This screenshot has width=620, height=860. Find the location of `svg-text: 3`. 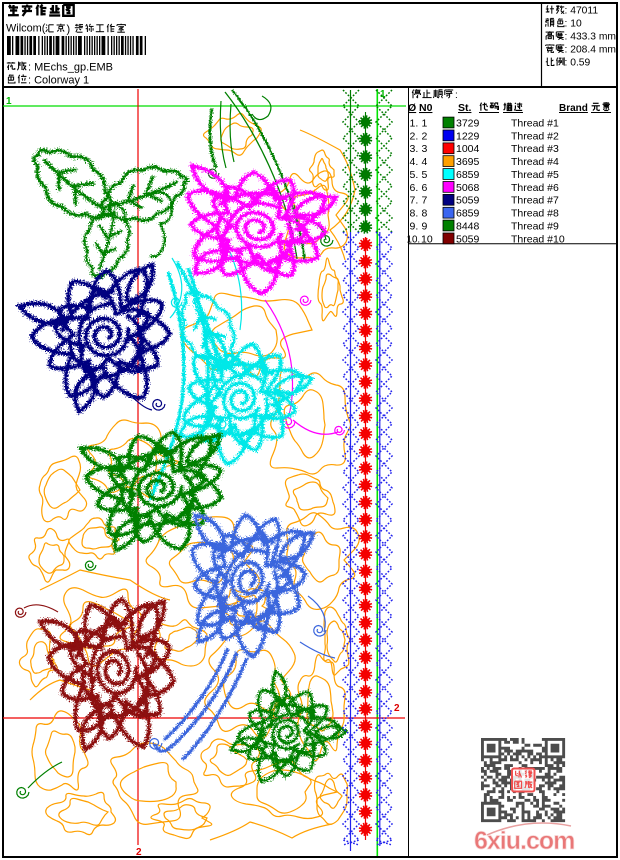

svg-text: 3 is located at coordinates (425, 149).